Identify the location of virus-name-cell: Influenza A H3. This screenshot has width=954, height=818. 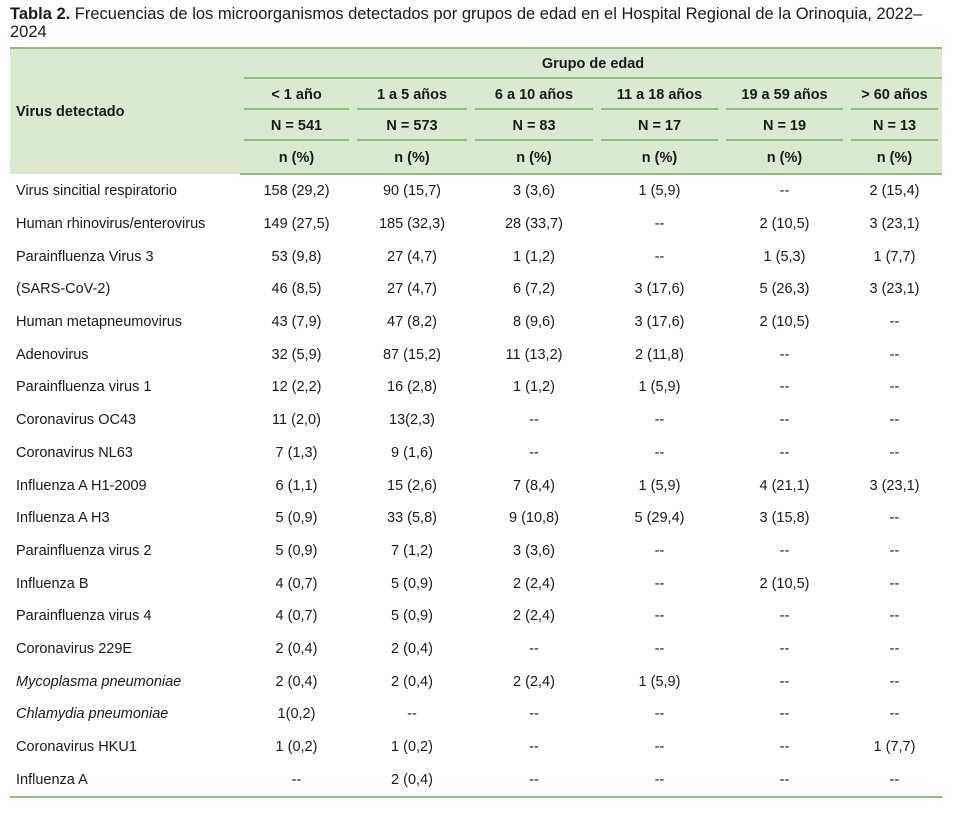
(63, 518).